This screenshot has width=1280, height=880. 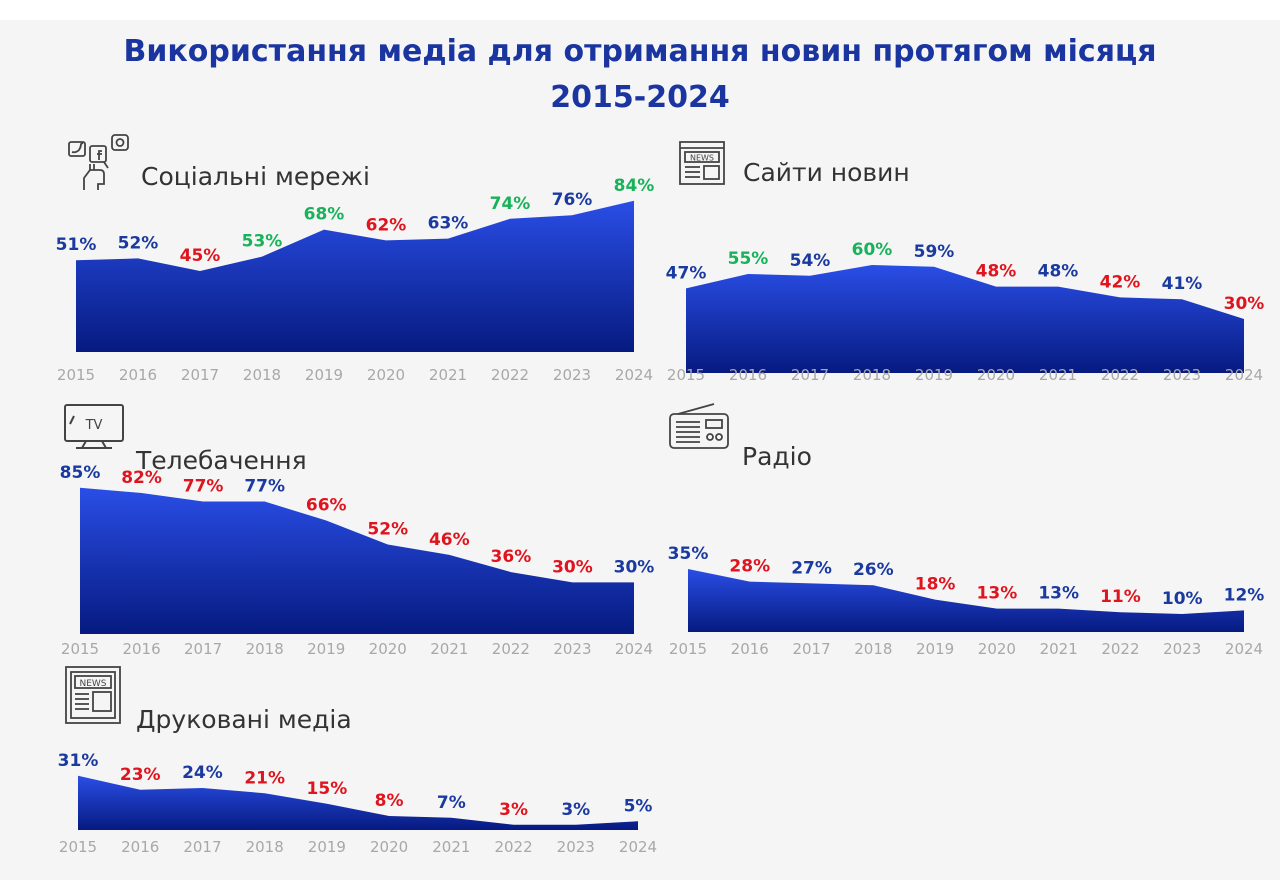 What do you see at coordinates (448, 224) in the screenshot?
I see `data-label: 63%` at bounding box center [448, 224].